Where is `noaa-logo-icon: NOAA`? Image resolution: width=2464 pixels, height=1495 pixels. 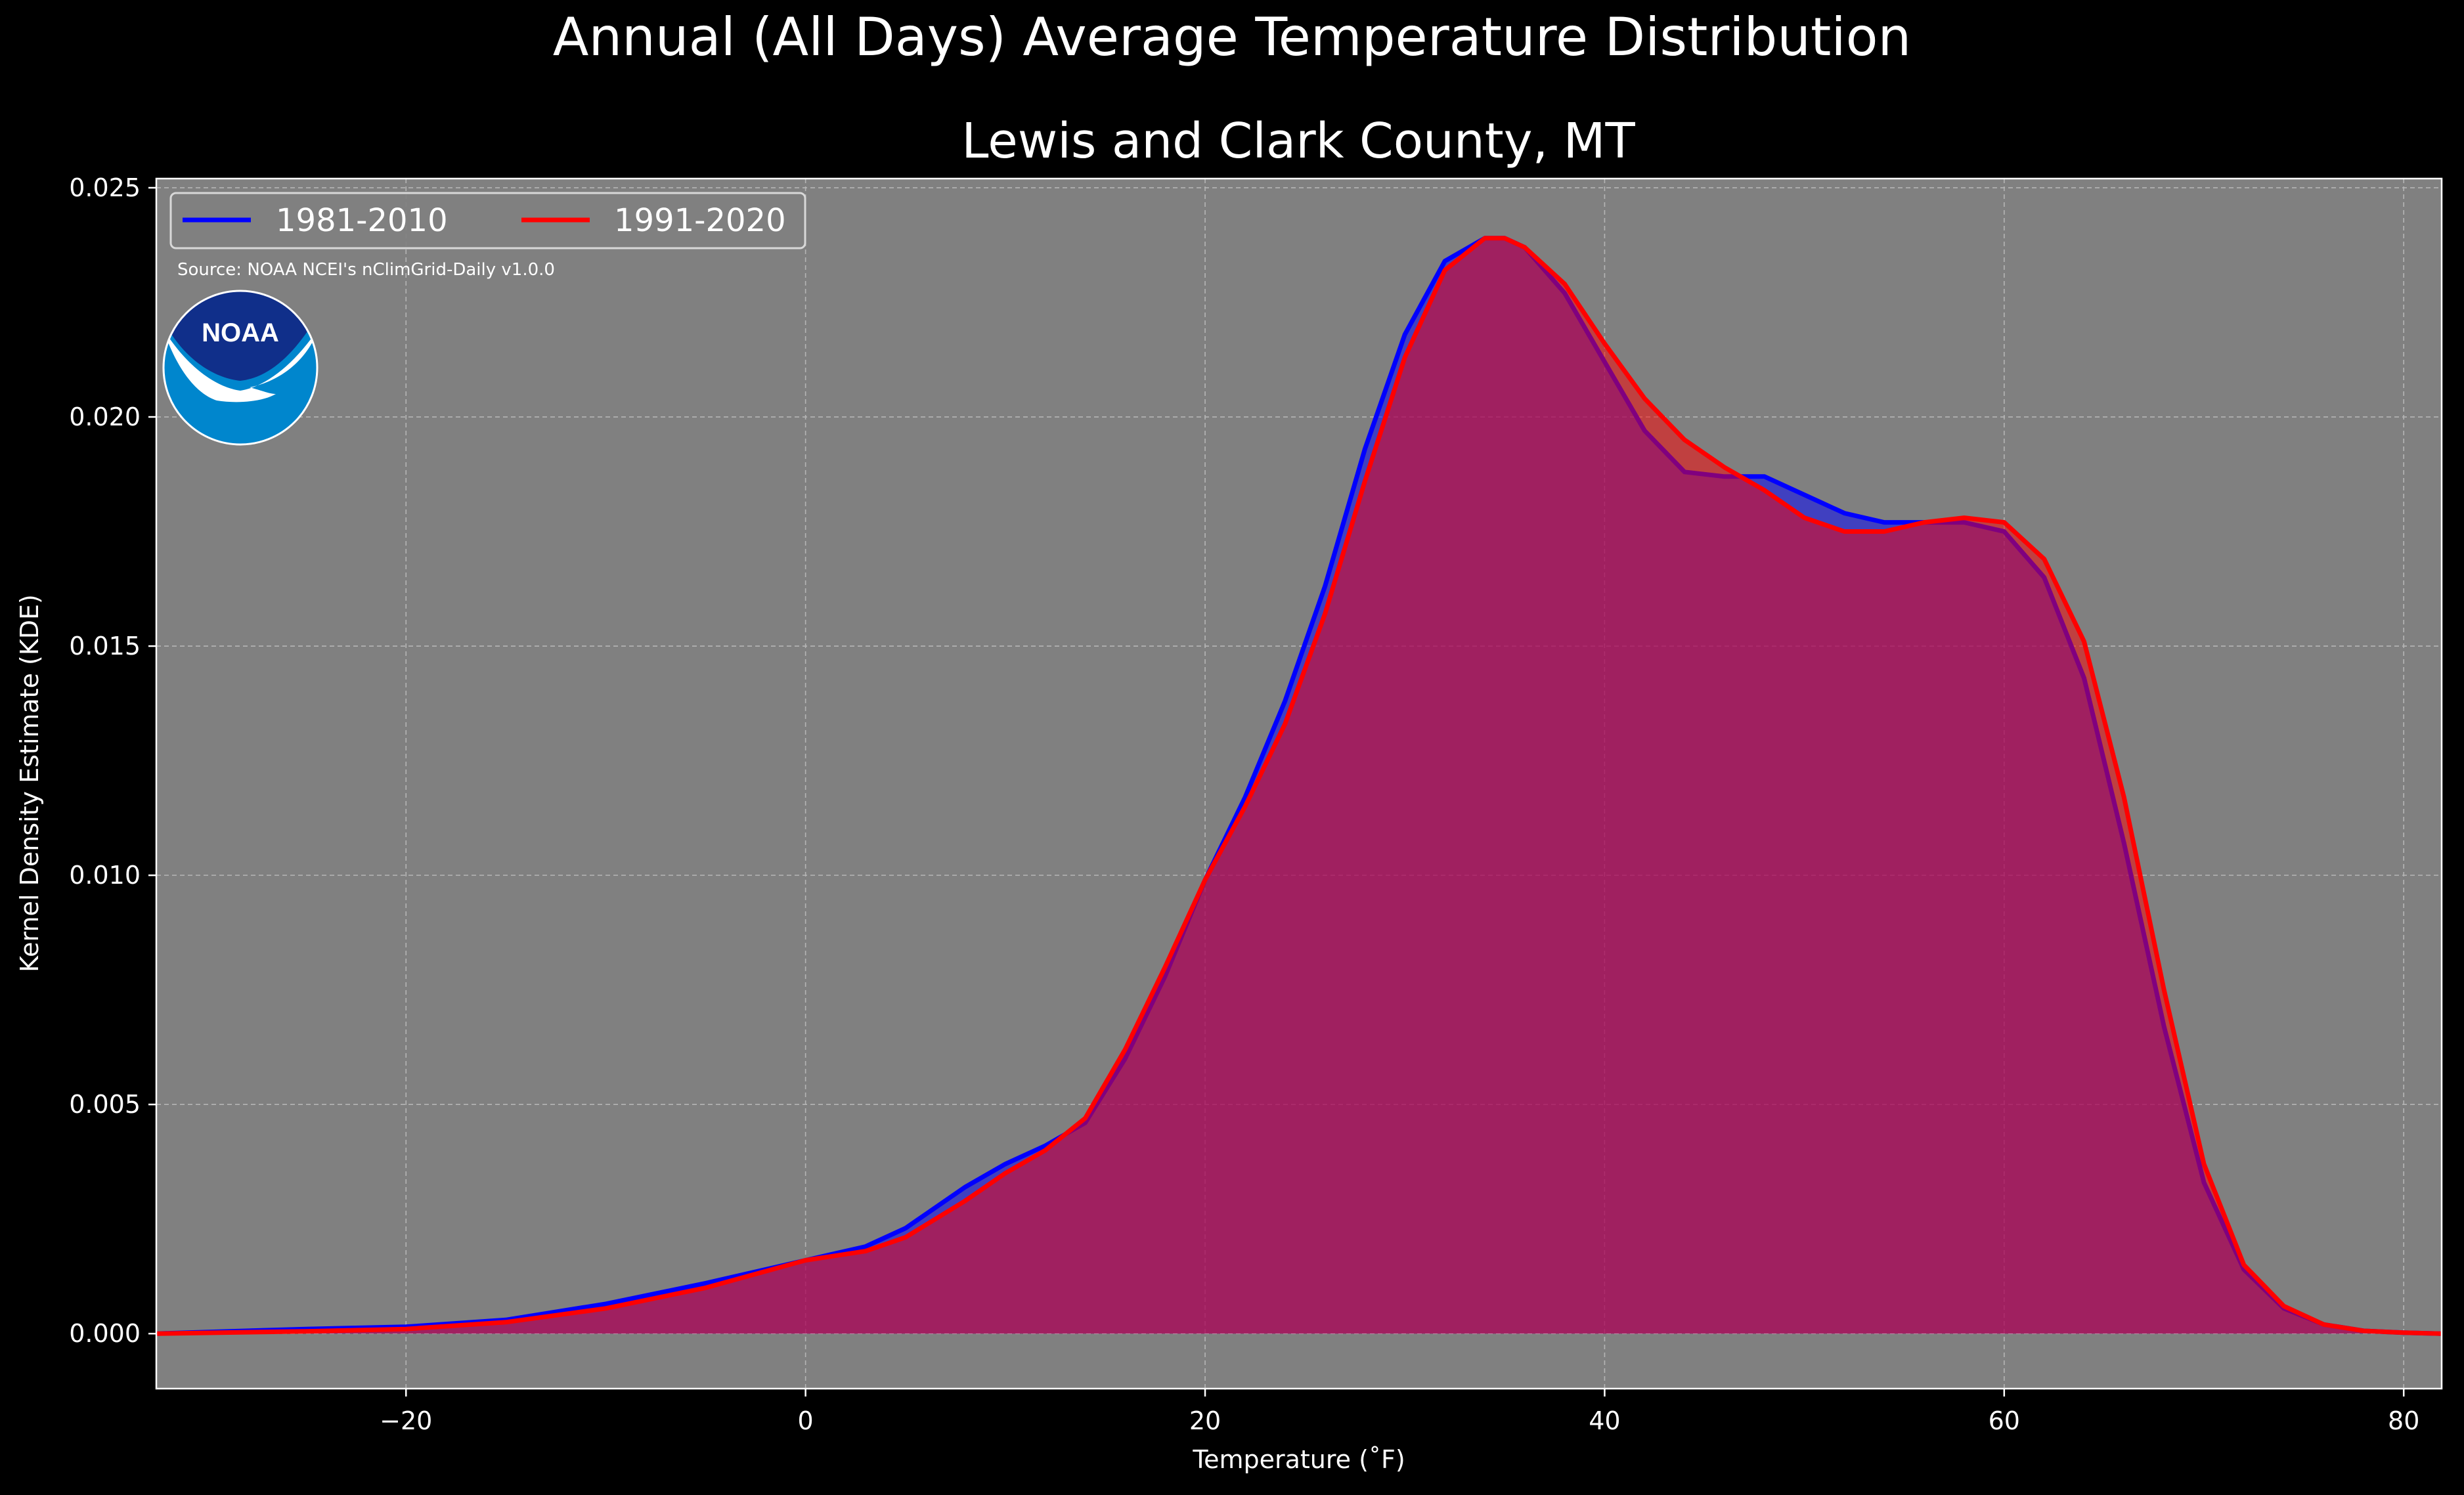
noaa-logo-icon: NOAA is located at coordinates (240, 368).